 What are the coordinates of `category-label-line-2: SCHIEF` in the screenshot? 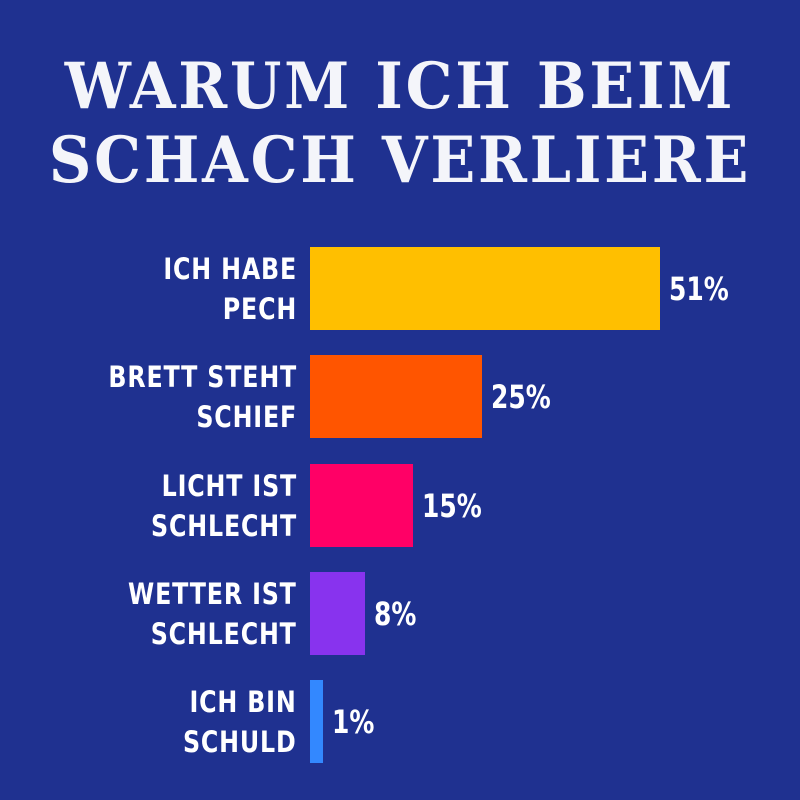 It's located at (246, 417).